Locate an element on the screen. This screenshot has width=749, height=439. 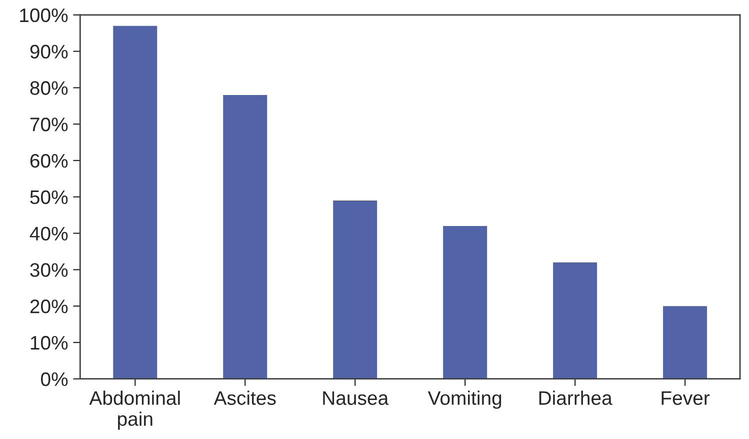
y-tick-label: 70% is located at coordinates (49, 125).